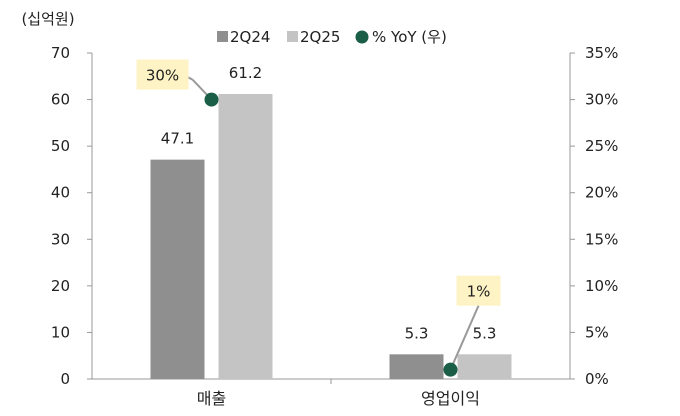  What do you see at coordinates (409, 37) in the screenshot?
I see `legend-label: % YoY (우)` at bounding box center [409, 37].